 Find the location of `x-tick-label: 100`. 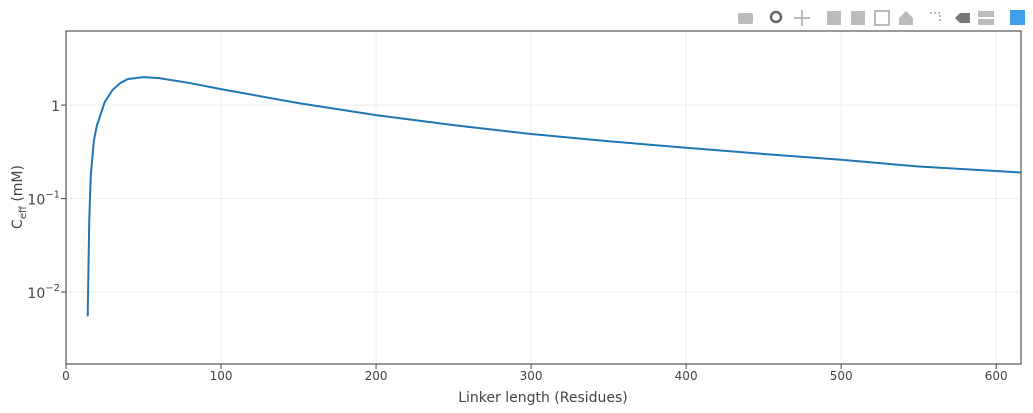

x-tick-label: 100 is located at coordinates (221, 376).